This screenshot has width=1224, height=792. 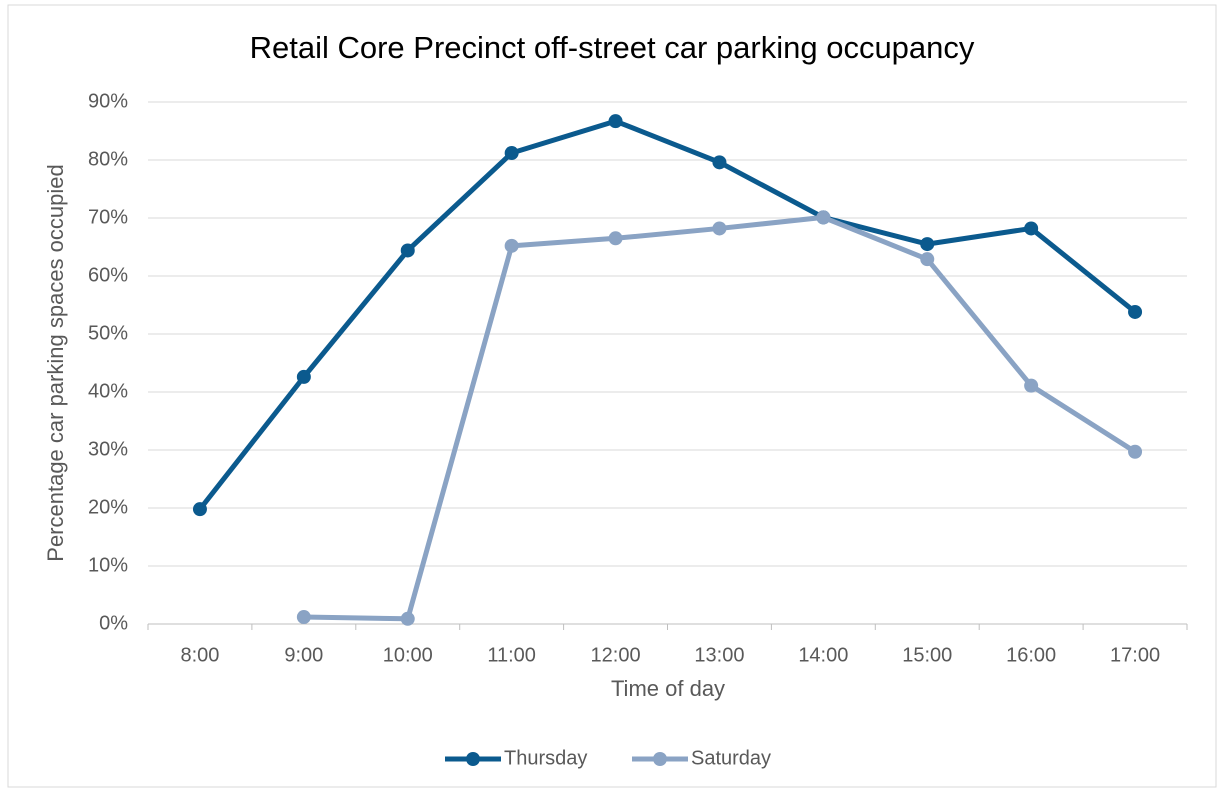 What do you see at coordinates (511, 655) in the screenshot?
I see `x-tick-label: 11:00` at bounding box center [511, 655].